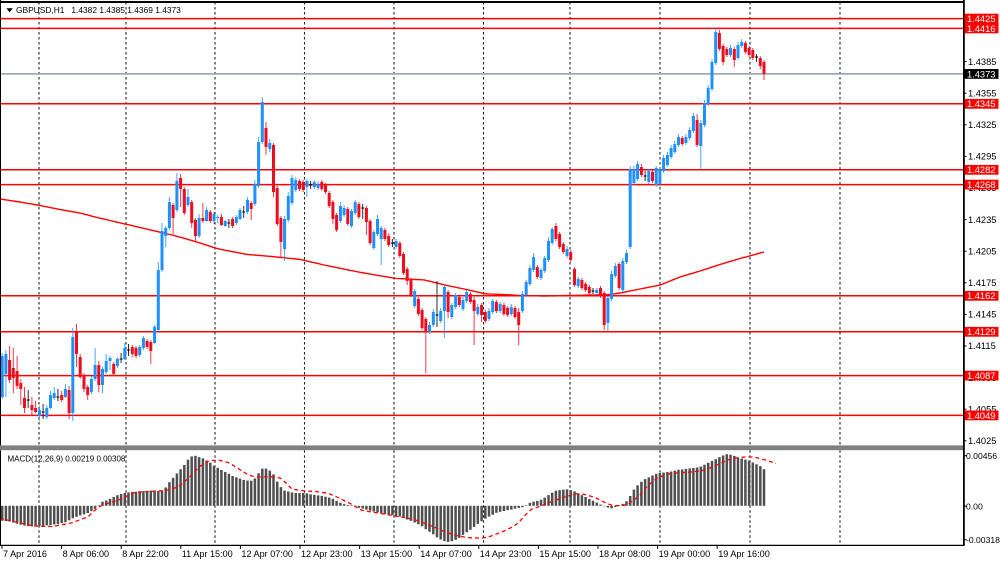 Image resolution: width=1000 pixels, height=565 pixels. I want to click on svg-text: MACD(12,26,9) 0.00219 0.00308, so click(67, 459).